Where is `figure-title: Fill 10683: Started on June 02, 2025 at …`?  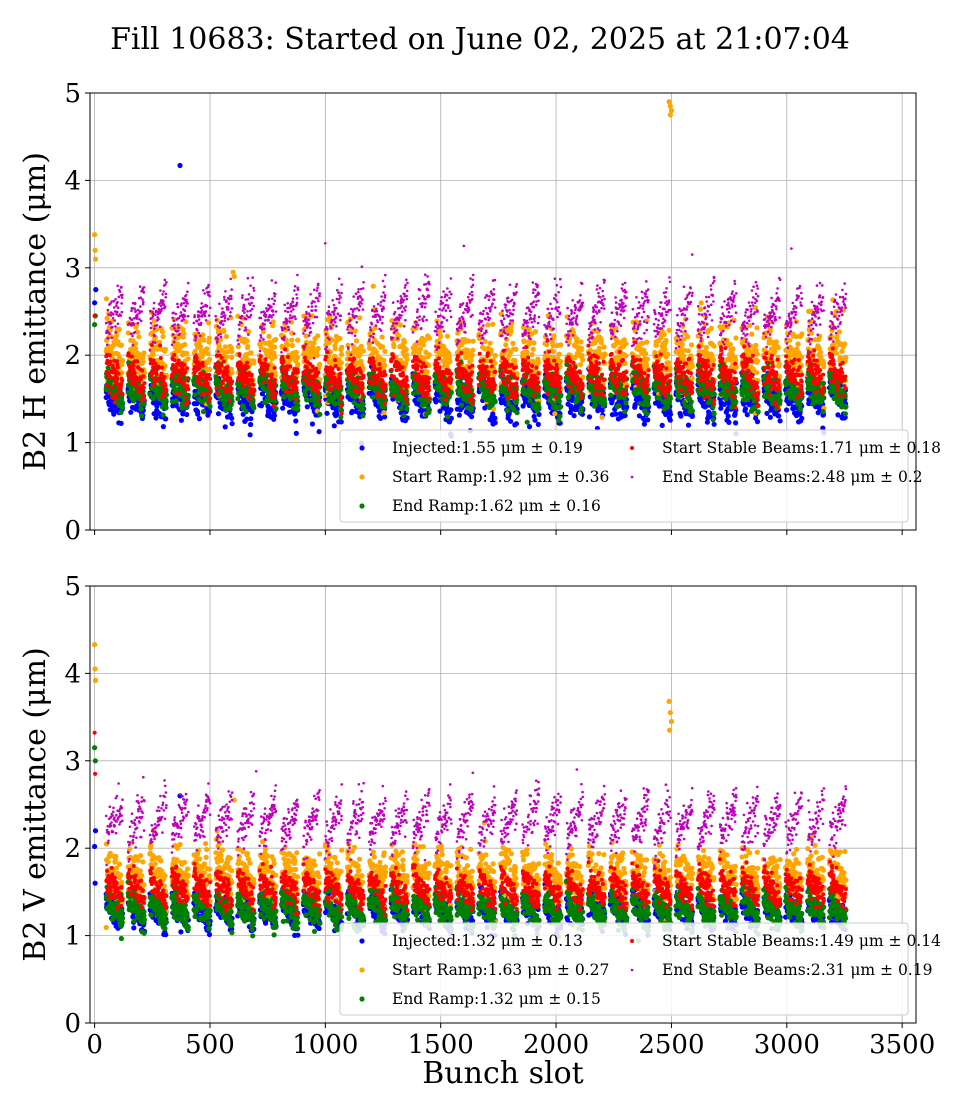 figure-title: Fill 10683: Started on June 02, 2025 at … is located at coordinates (480, 39).